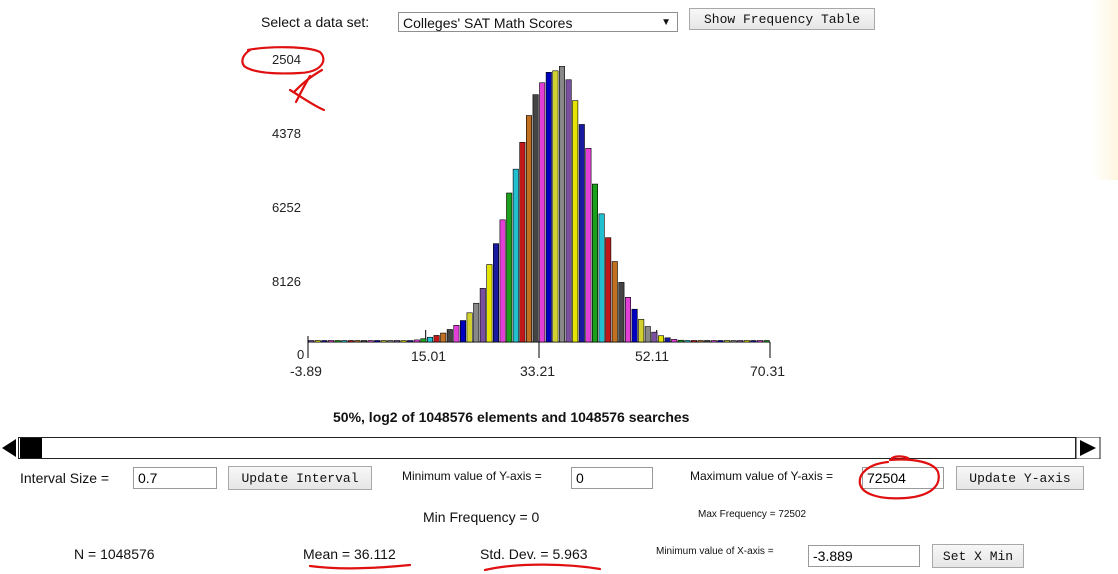  What do you see at coordinates (551, 448) in the screenshot?
I see `horizontal-scrollbar` at bounding box center [551, 448].